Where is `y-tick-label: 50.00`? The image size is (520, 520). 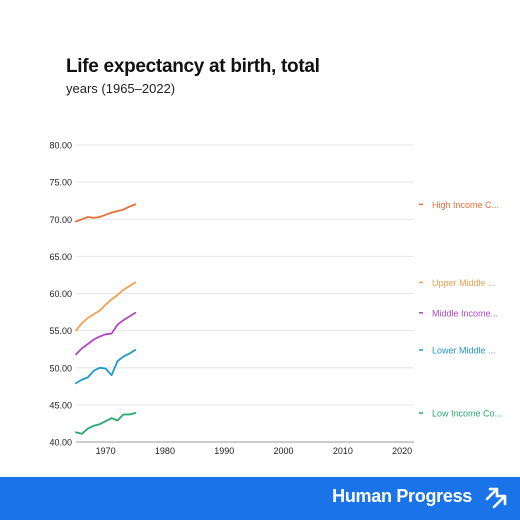 y-tick-label: 50.00 is located at coordinates (60, 368).